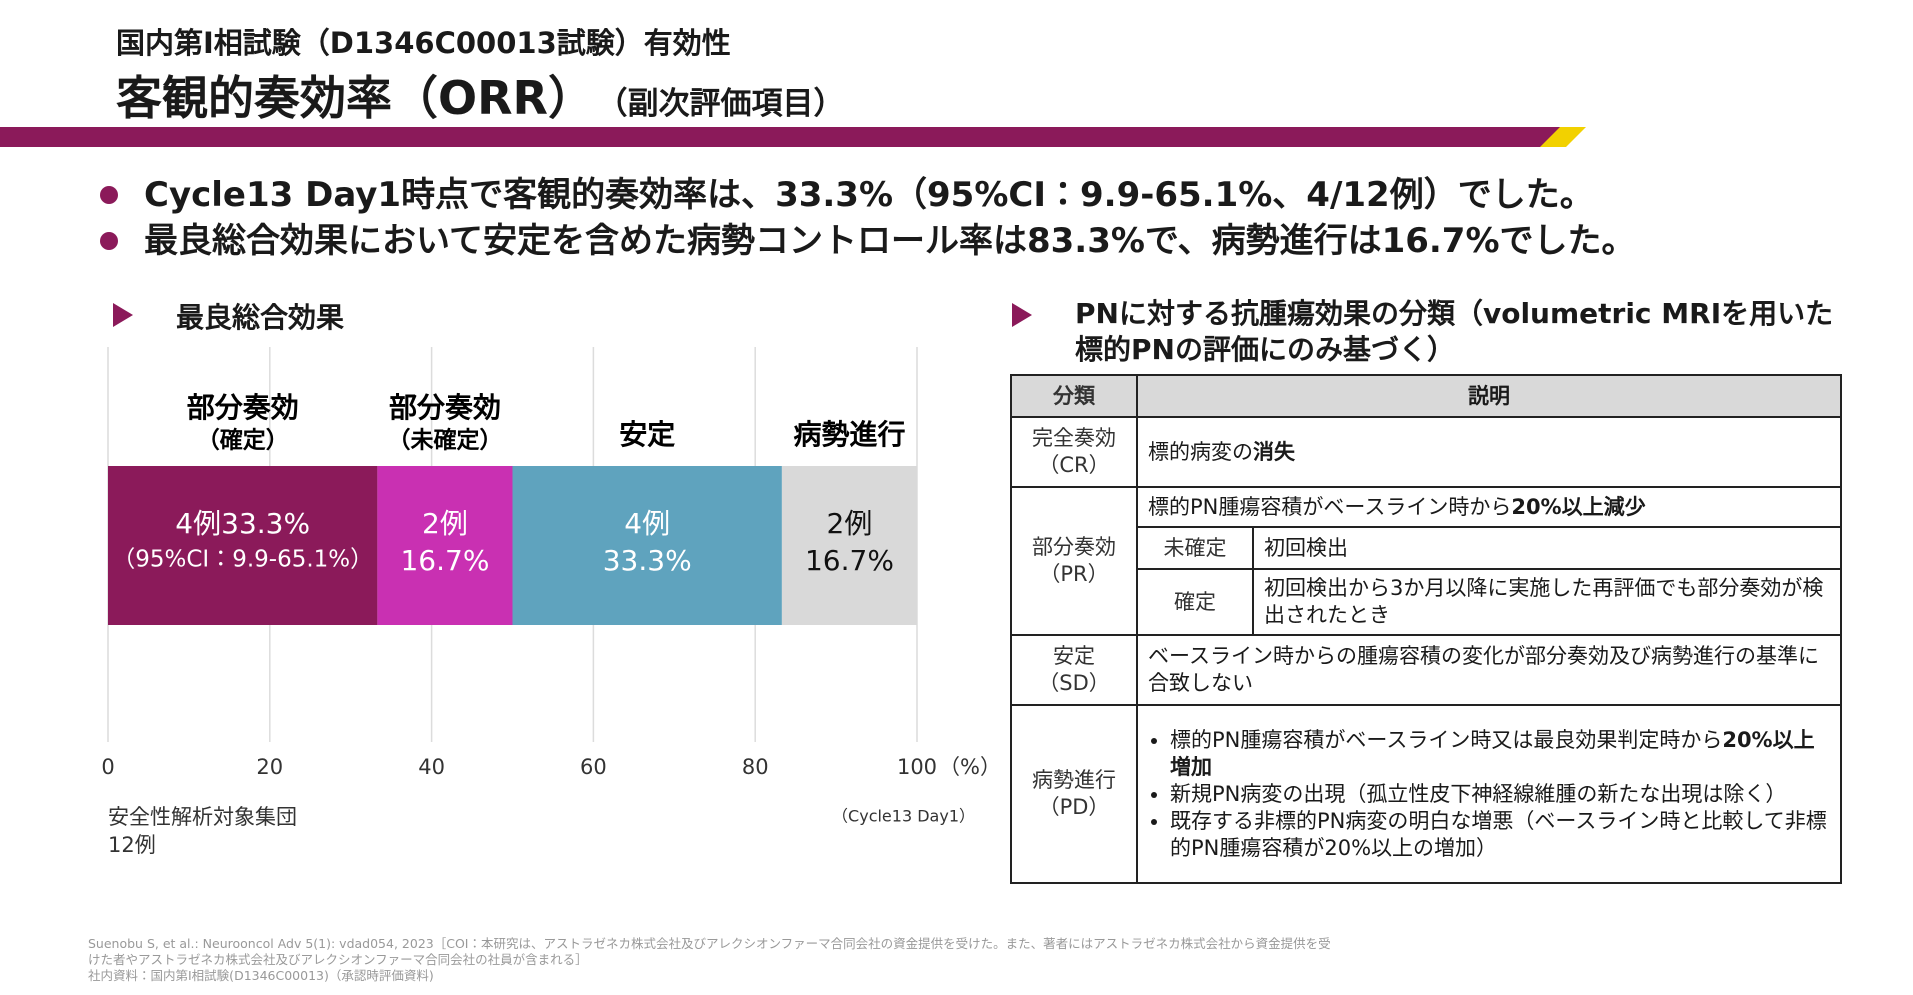  I want to click on column-header: 分類, so click(1074, 396).